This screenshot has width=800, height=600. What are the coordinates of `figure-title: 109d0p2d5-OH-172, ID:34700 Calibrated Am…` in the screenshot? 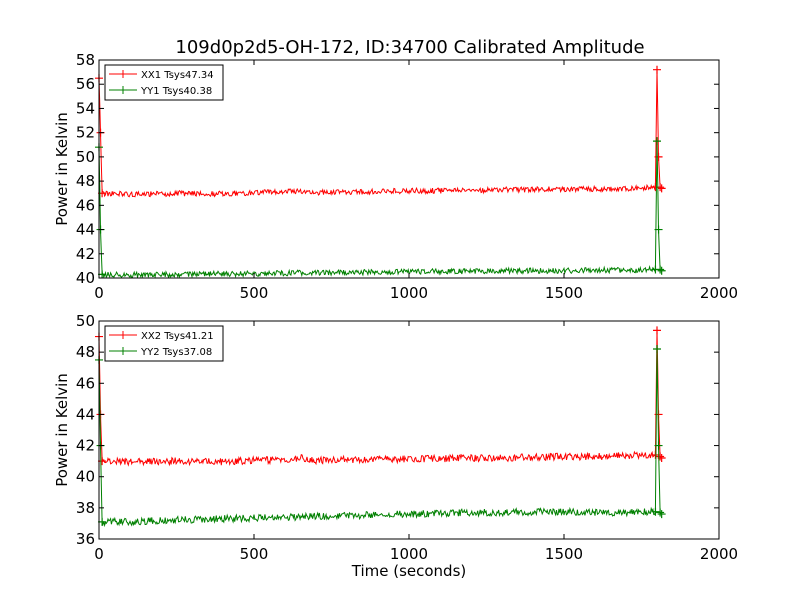 It's located at (409, 47).